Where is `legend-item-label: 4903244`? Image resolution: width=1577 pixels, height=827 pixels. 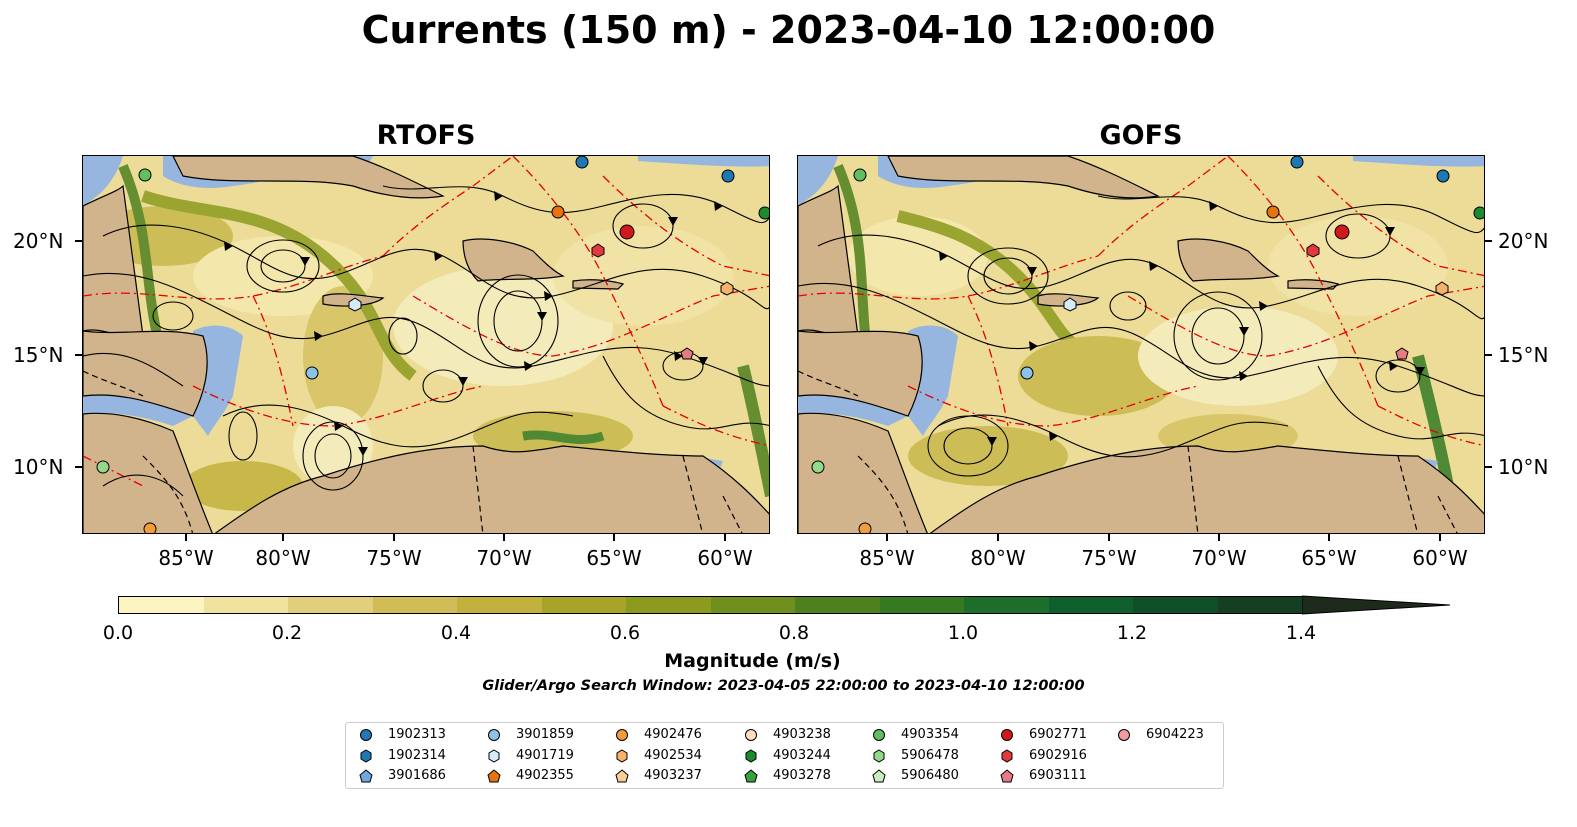
legend-item-label: 4903244 is located at coordinates (802, 755).